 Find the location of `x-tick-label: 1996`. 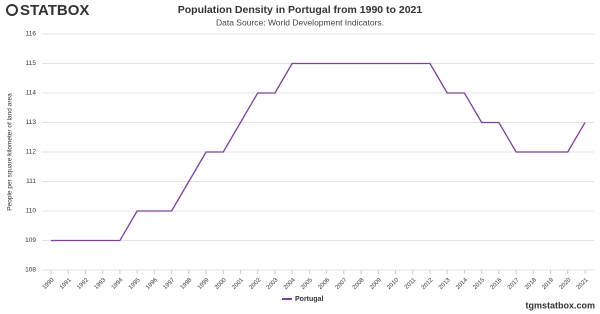

x-tick-label: 1996 is located at coordinates (152, 284).